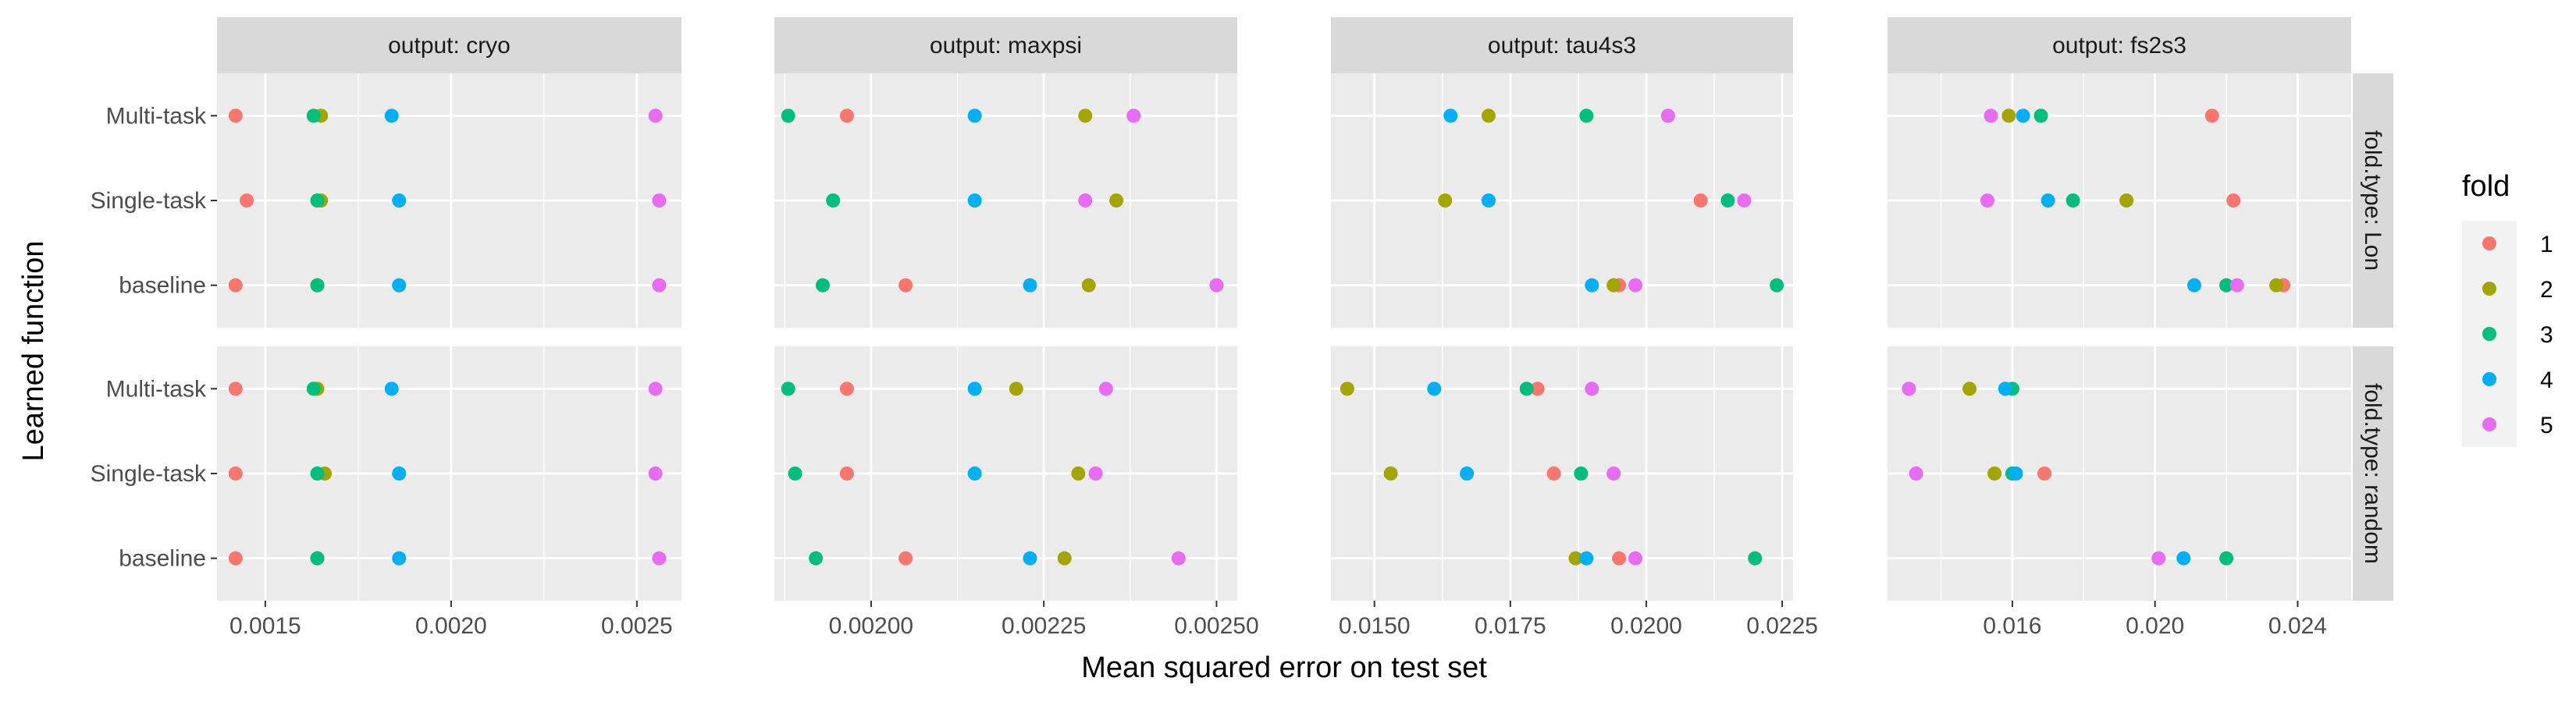 The height and width of the screenshot is (706, 2576). What do you see at coordinates (2155, 626) in the screenshot?
I see `x-tick-label: 0.020` at bounding box center [2155, 626].